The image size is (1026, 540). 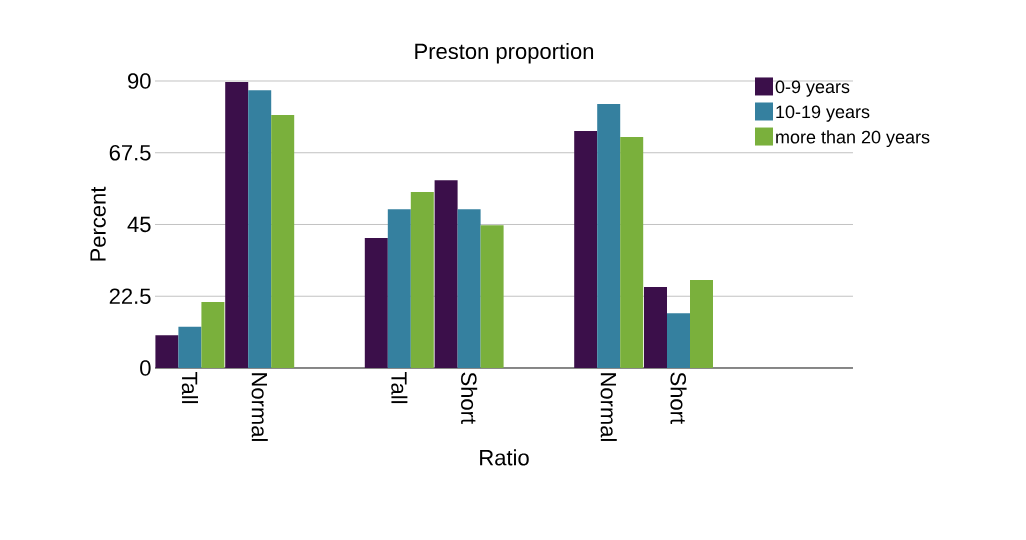 What do you see at coordinates (145, 368) in the screenshot?
I see `y-tick-label: 0` at bounding box center [145, 368].